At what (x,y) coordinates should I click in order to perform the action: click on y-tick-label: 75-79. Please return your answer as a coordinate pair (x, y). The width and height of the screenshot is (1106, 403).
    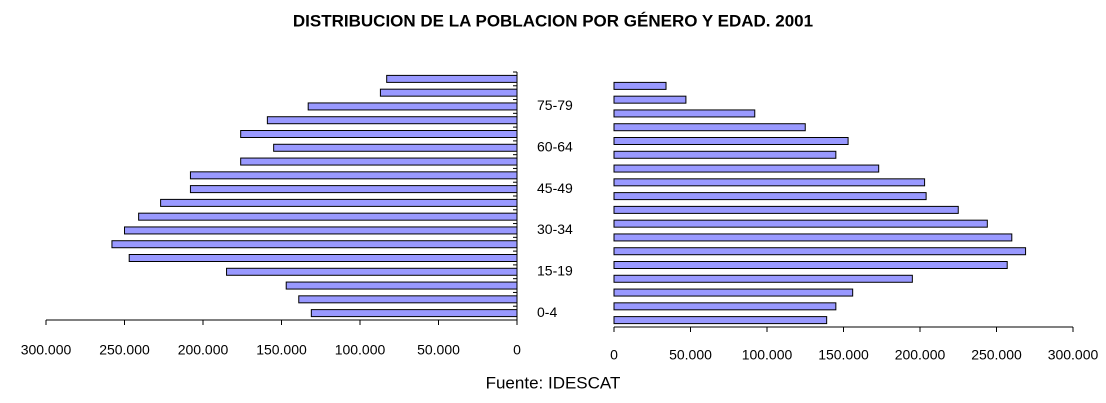
    Looking at the image, I should click on (555, 105).